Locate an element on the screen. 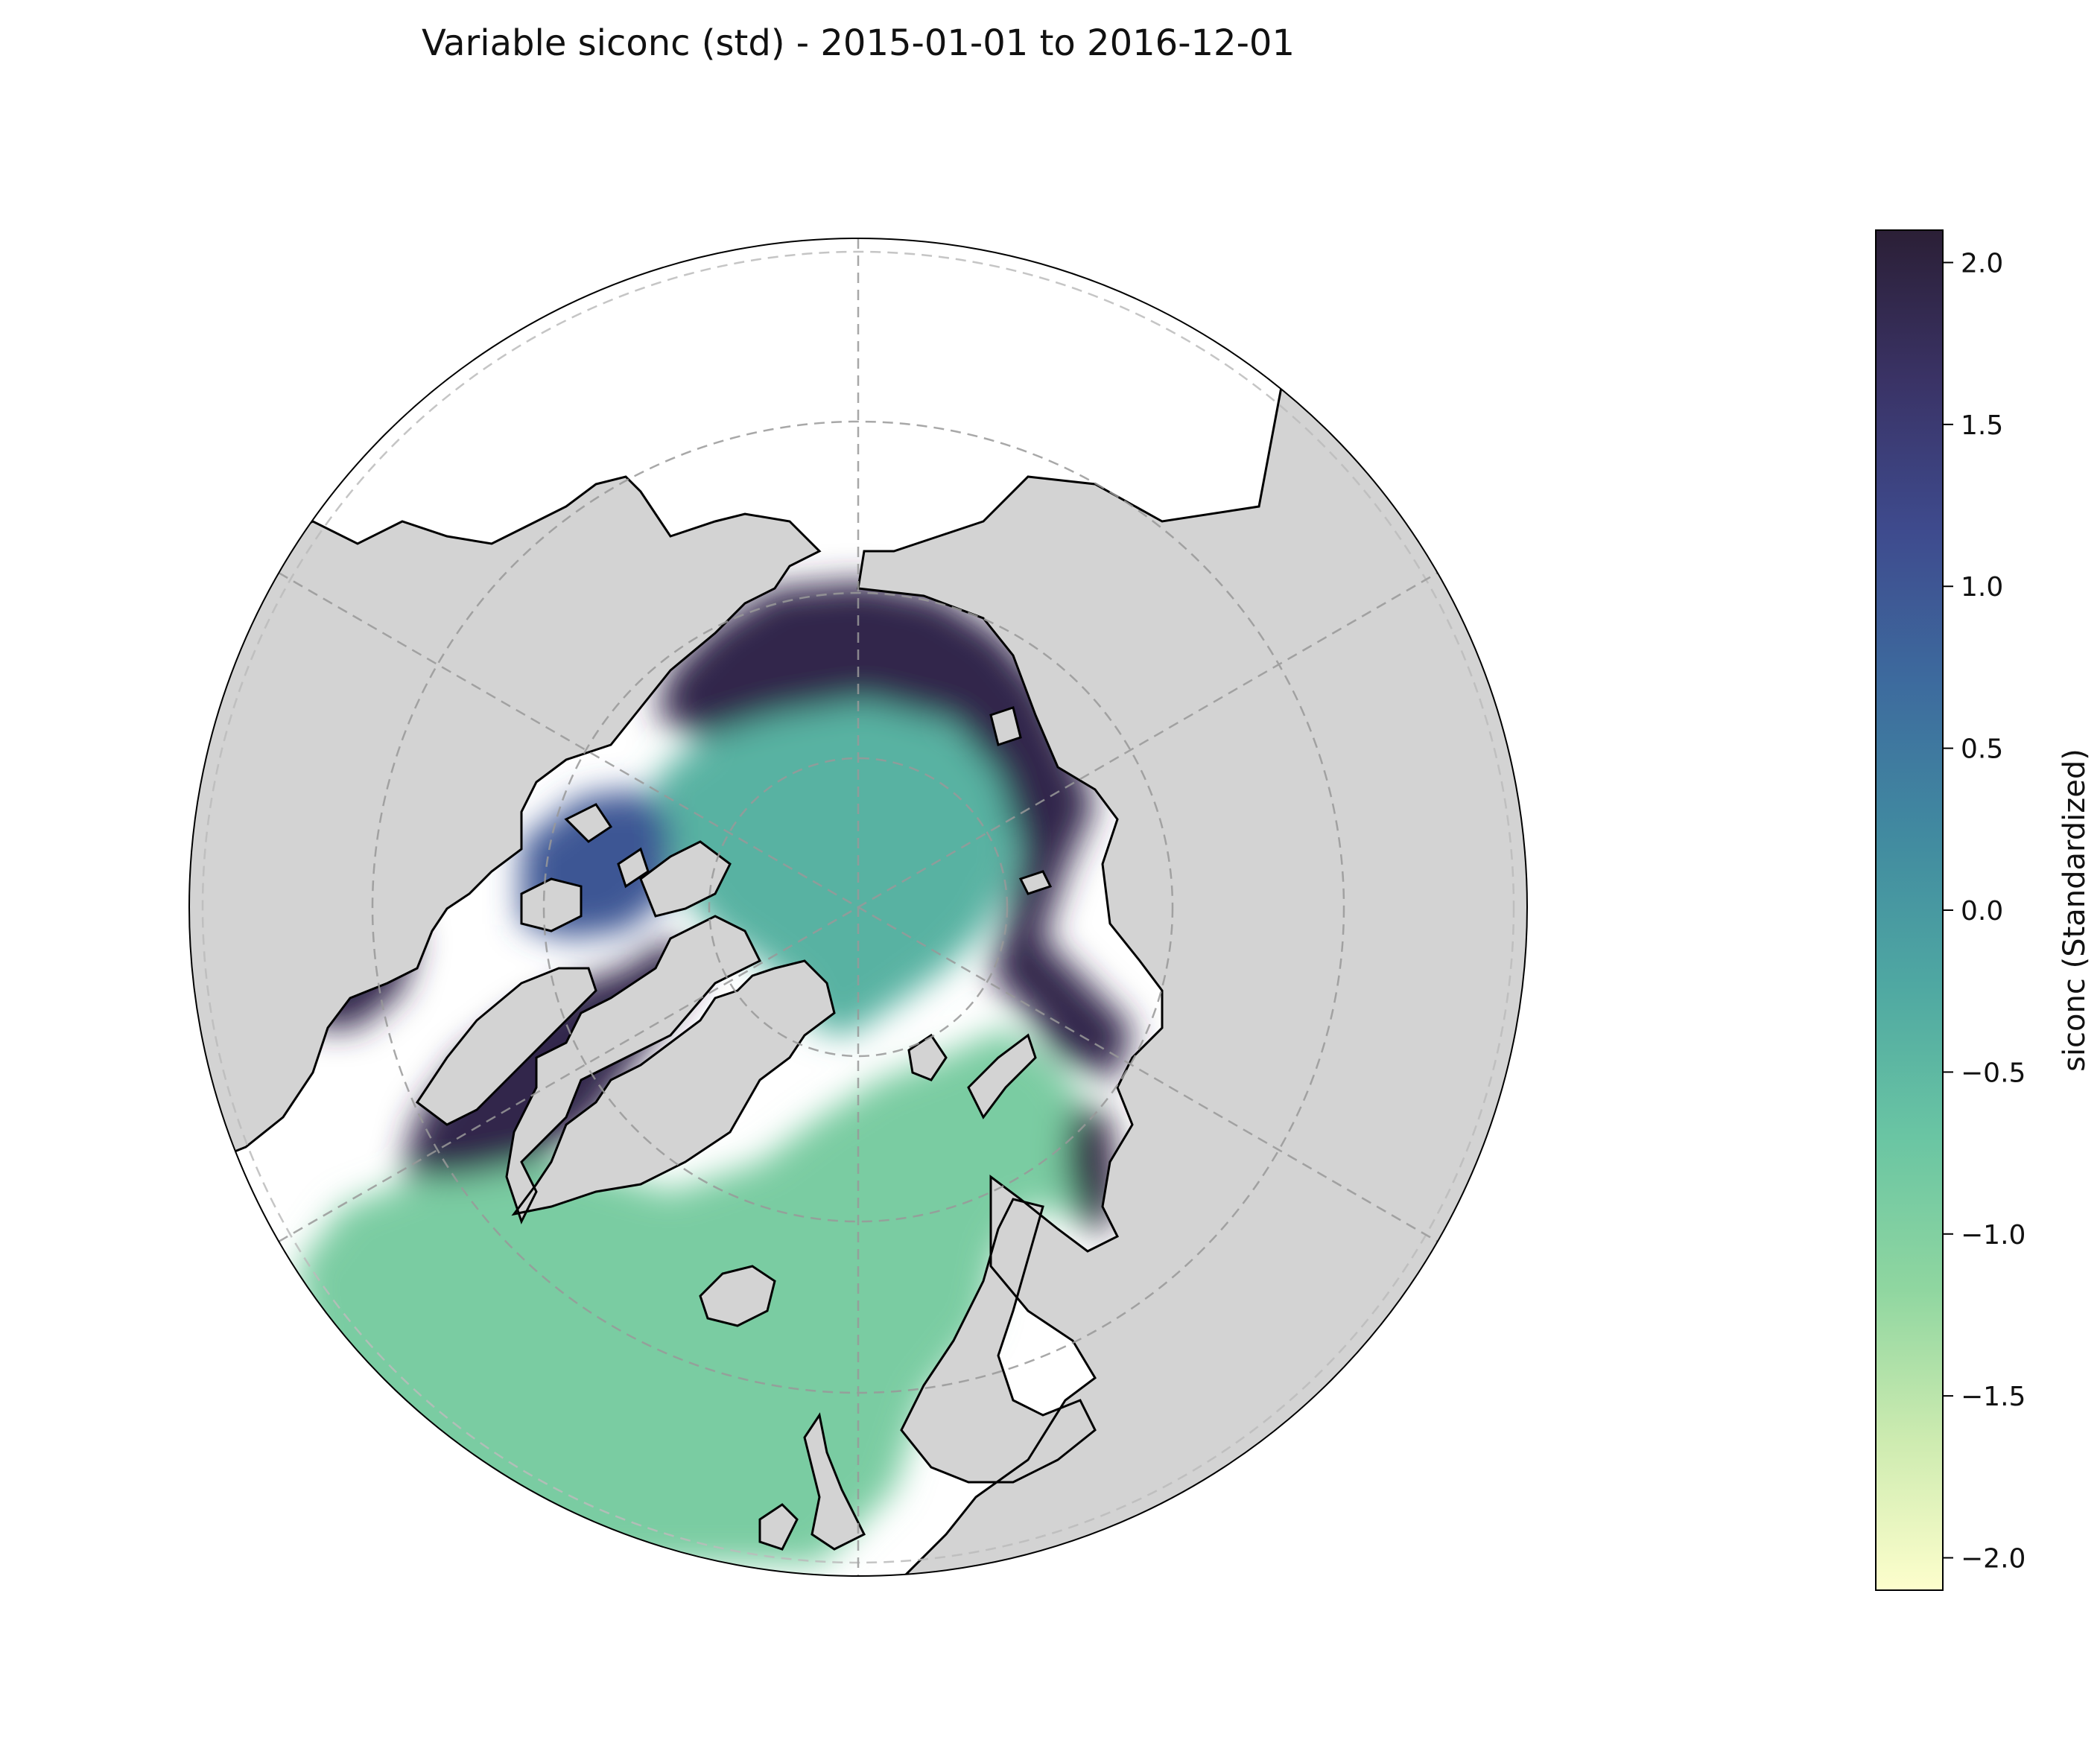  colorbar-tick-label: 1.5 is located at coordinates (1982, 425).